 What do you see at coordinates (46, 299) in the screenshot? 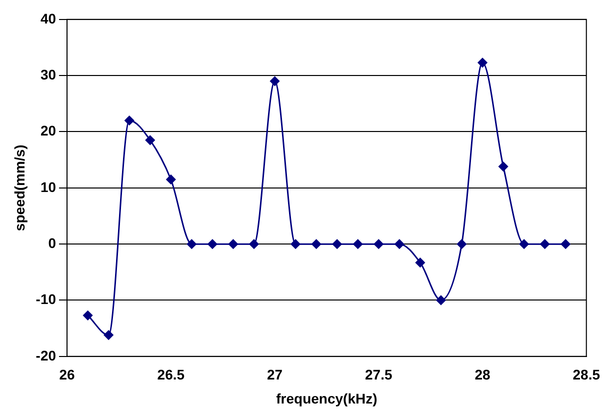
I see `y-tick-label: -10` at bounding box center [46, 299].